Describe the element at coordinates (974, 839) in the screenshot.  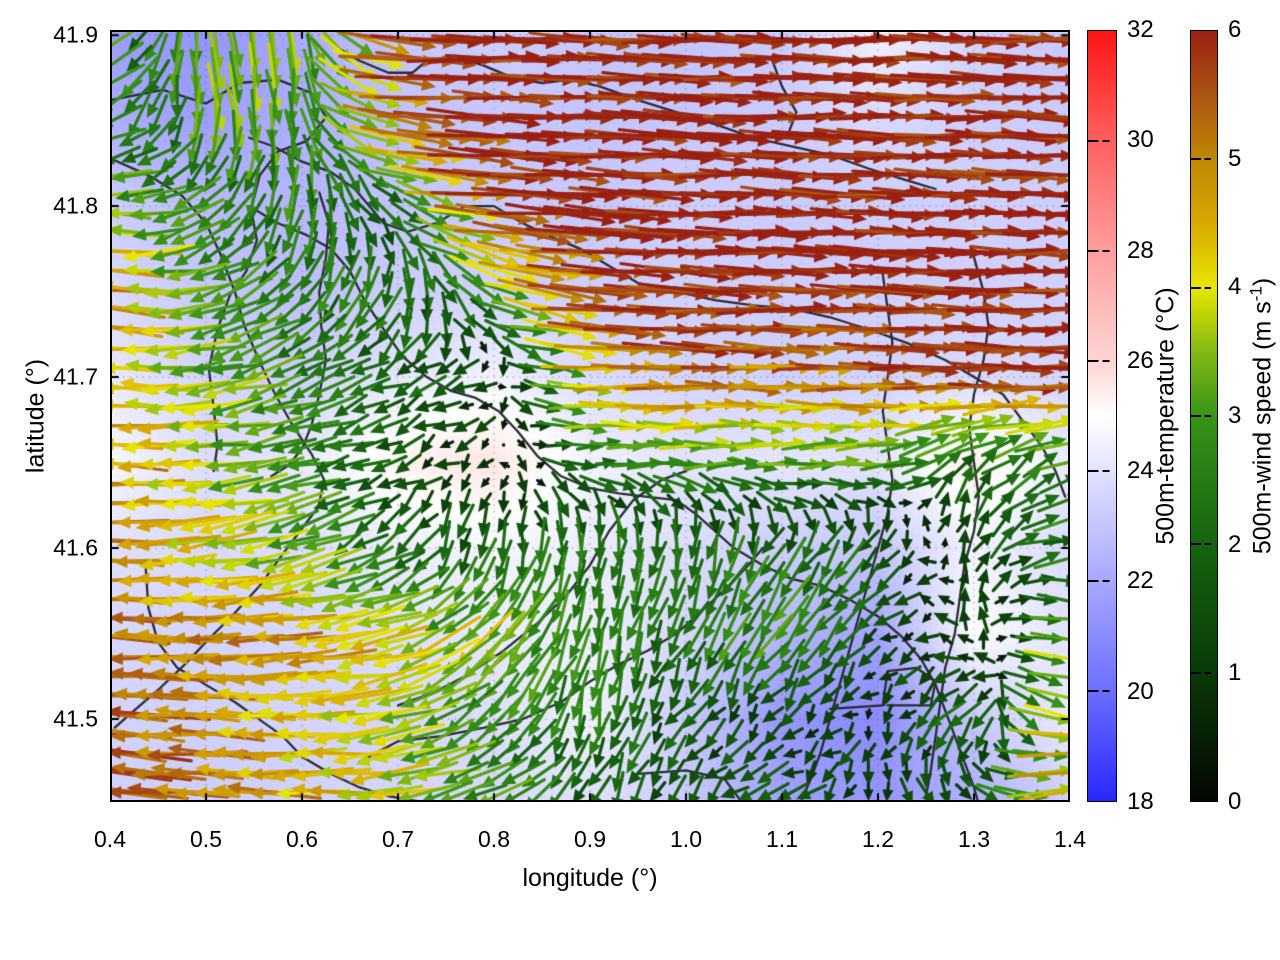
I see `x-tick-label: 1.3` at that location.